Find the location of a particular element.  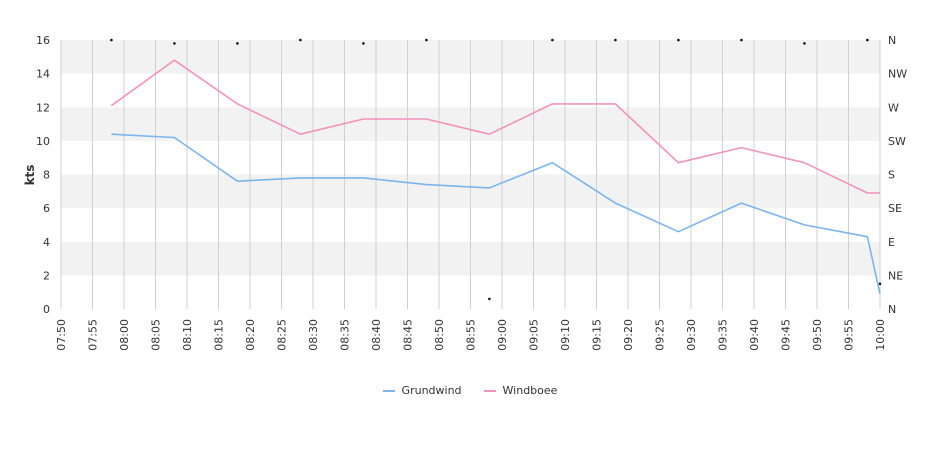

y-tick-label: 6 is located at coordinates (46, 208).